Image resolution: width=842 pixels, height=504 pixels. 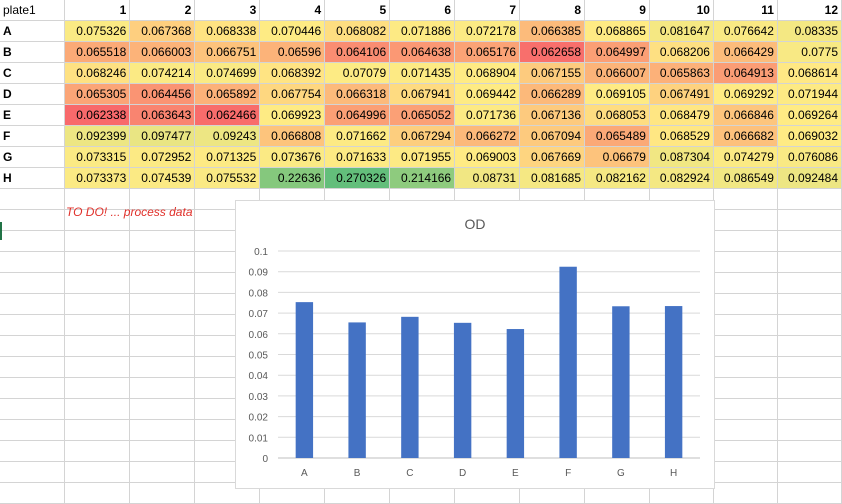 What do you see at coordinates (292, 10) in the screenshot?
I see `column-header: 4` at bounding box center [292, 10].